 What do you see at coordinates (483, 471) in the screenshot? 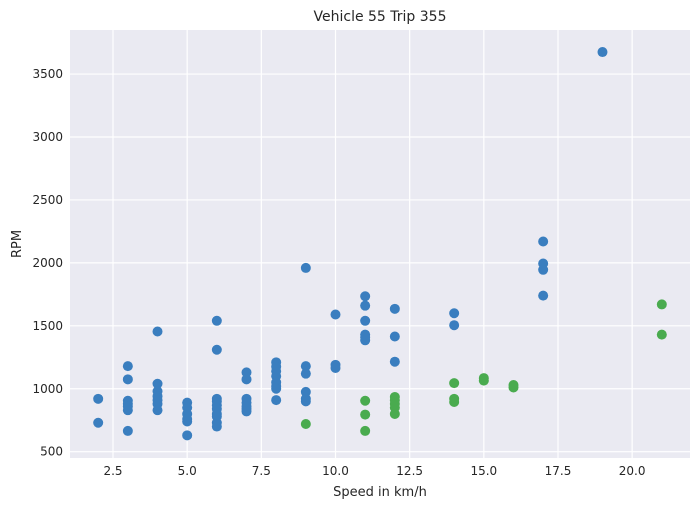
I see `x-tick-label: 15.0` at bounding box center [483, 471].